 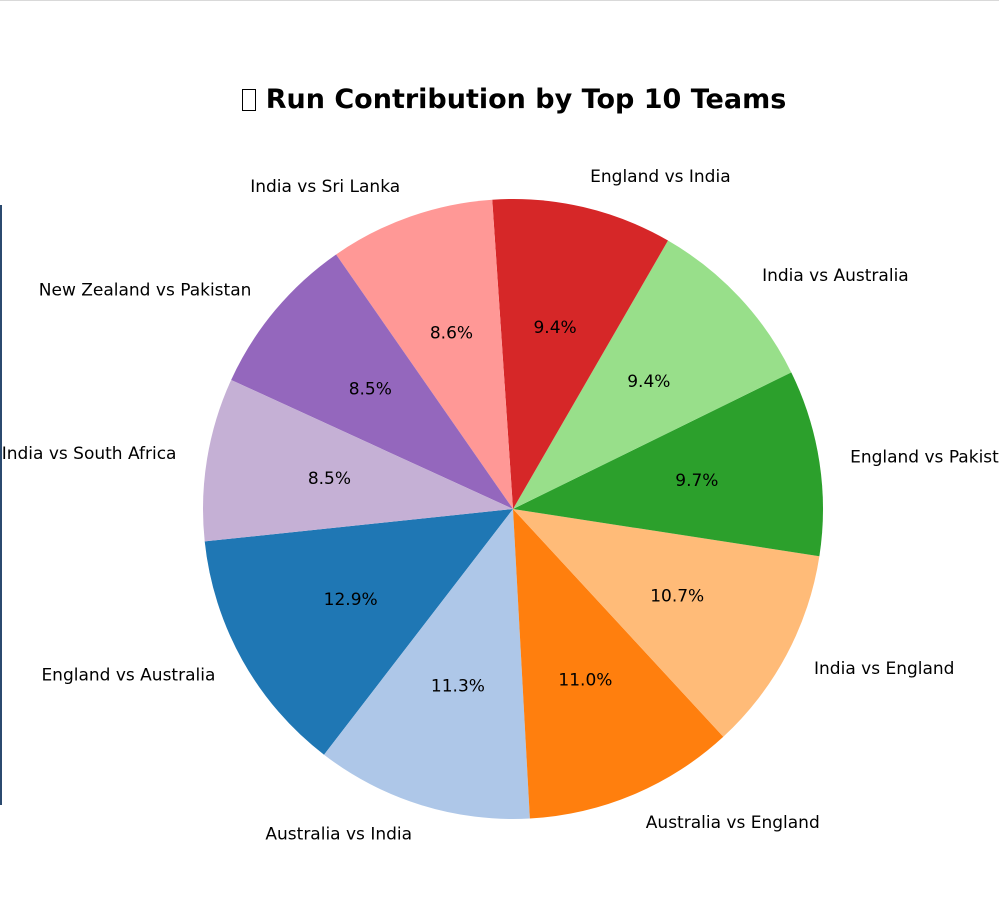 I want to click on pie-percent-label: 12.9%, so click(x=351, y=600).